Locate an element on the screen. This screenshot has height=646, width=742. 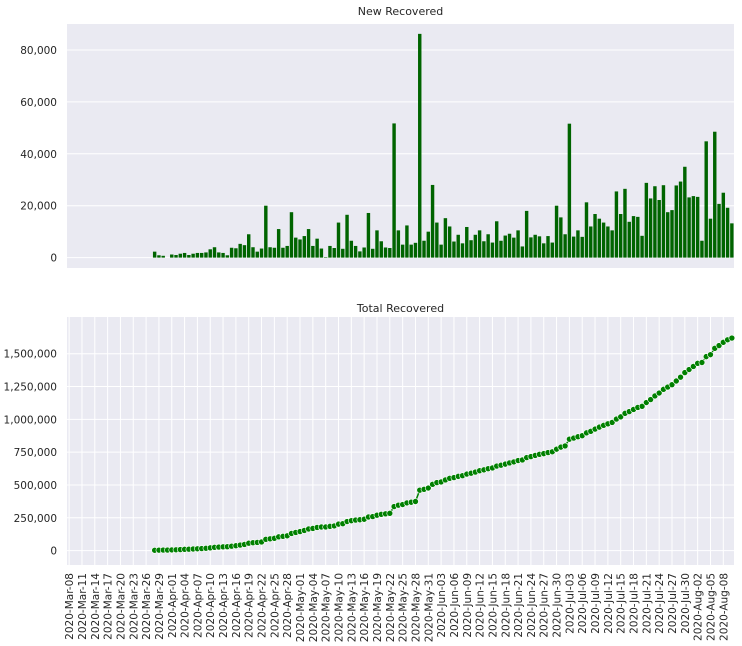
y-tick-label: 1,250,000 is located at coordinates (30, 388).